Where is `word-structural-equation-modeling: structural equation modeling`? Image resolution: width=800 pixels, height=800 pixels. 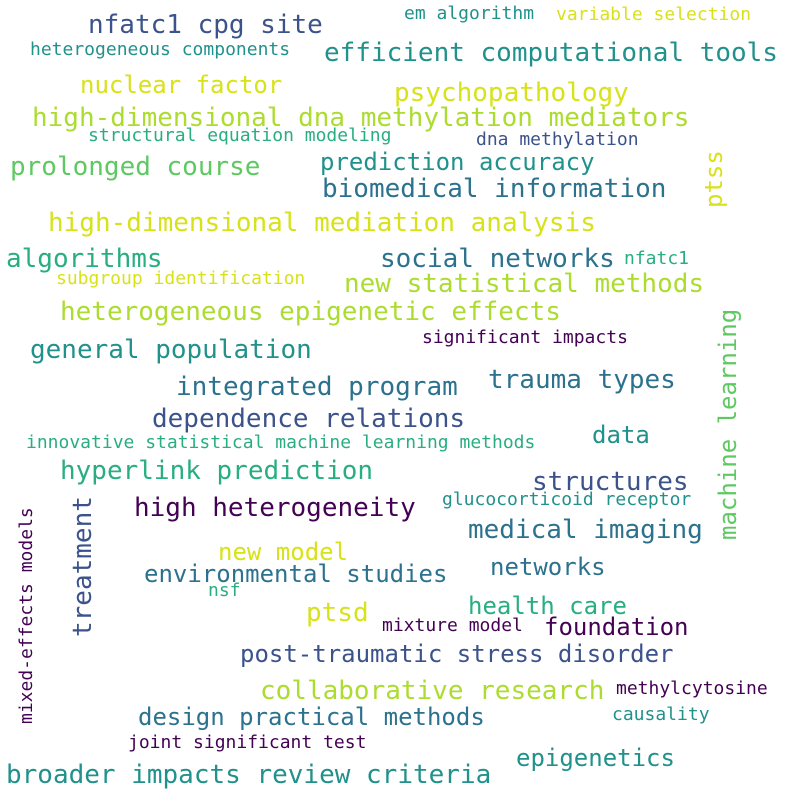 word-structural-equation-modeling: structural equation modeling is located at coordinates (240, 135).